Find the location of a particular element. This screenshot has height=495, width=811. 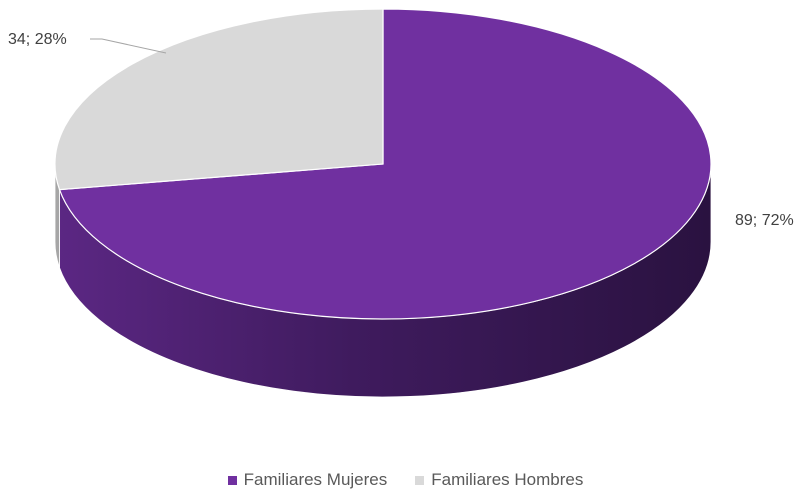

legend-item-hombres: Familiares Hombres is located at coordinates (499, 480).